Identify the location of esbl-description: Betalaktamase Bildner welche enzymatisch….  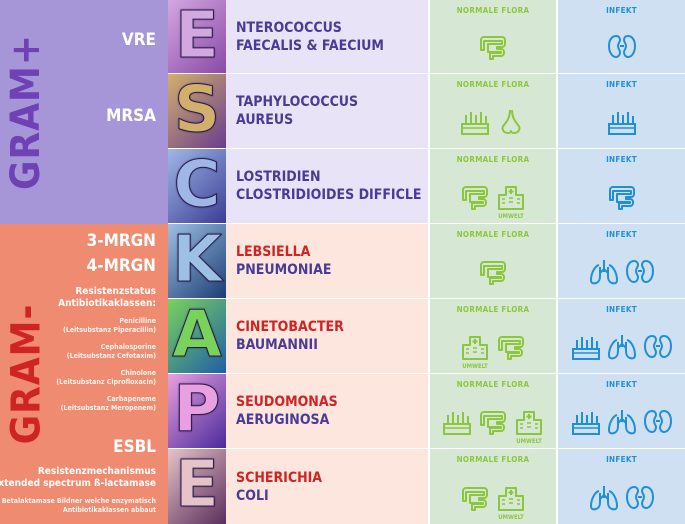
(78, 505).